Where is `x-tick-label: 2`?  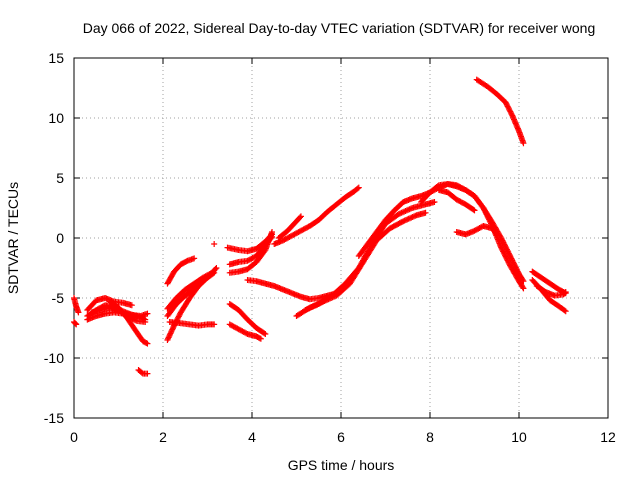
x-tick-label: 2 is located at coordinates (163, 437).